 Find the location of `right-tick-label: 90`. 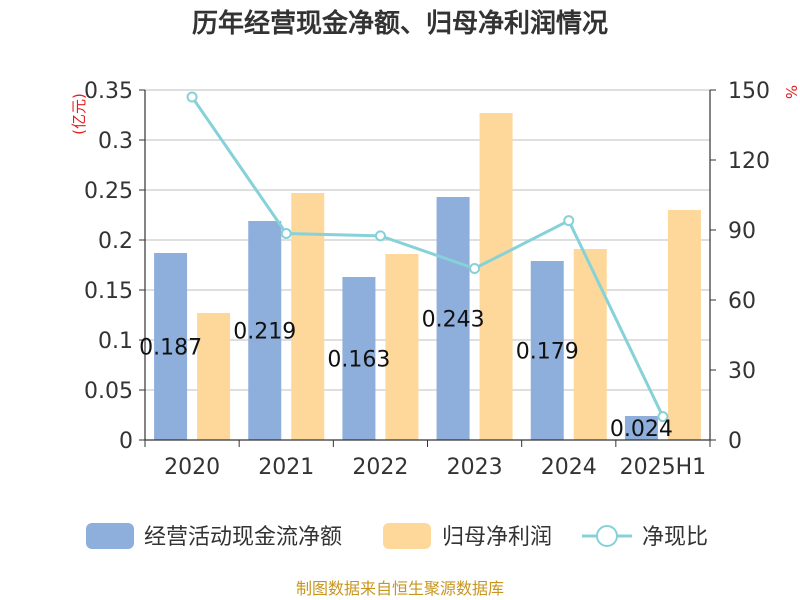

right-tick-label: 90 is located at coordinates (742, 231).